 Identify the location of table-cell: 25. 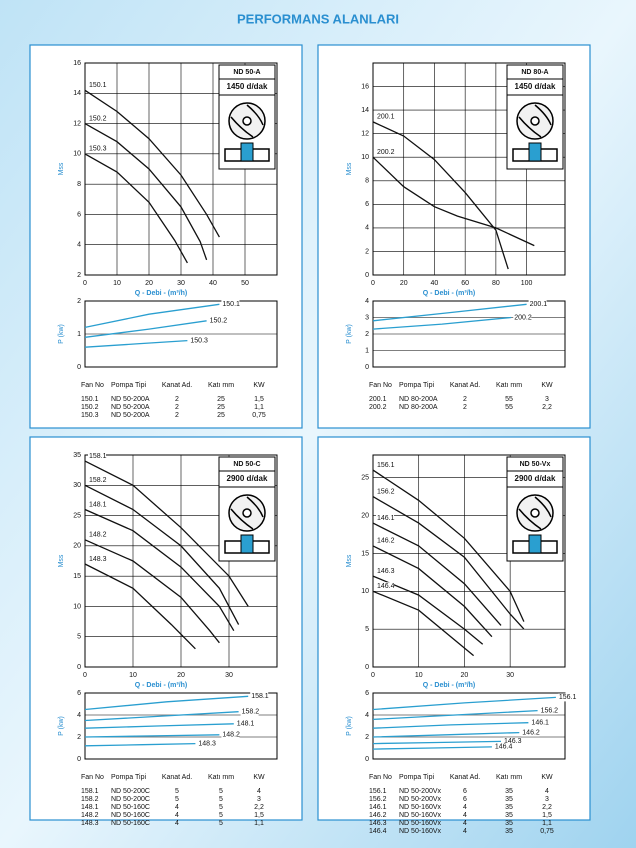
(221, 407).